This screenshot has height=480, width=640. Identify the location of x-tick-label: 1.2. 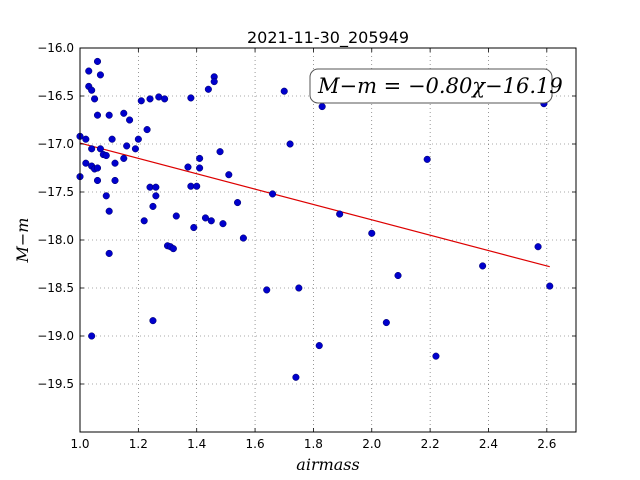
(138, 444).